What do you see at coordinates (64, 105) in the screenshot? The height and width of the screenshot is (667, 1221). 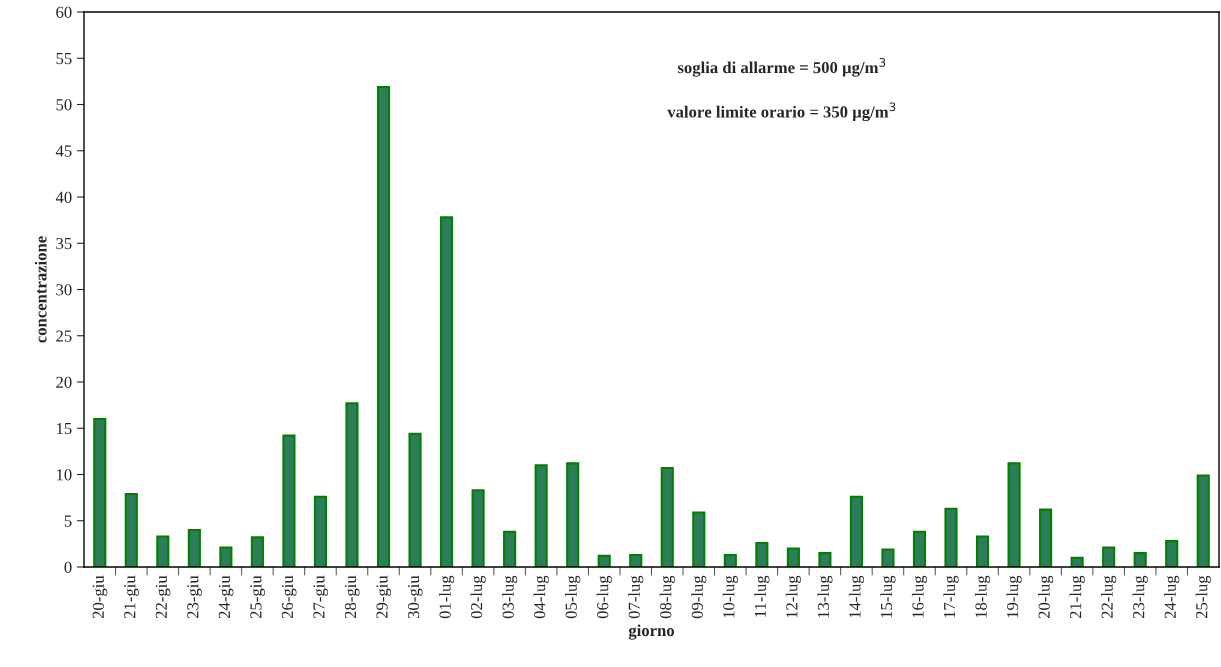 I see `y-tick-label: 50` at bounding box center [64, 105].